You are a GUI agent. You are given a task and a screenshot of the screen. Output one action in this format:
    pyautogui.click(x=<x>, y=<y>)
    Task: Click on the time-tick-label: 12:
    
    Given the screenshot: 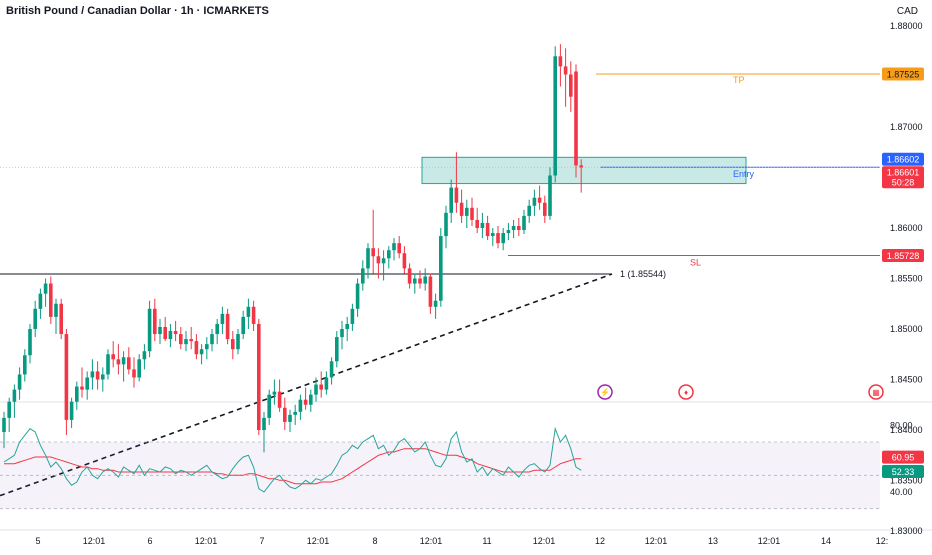 What is the action you would take?
    pyautogui.click(x=882, y=541)
    